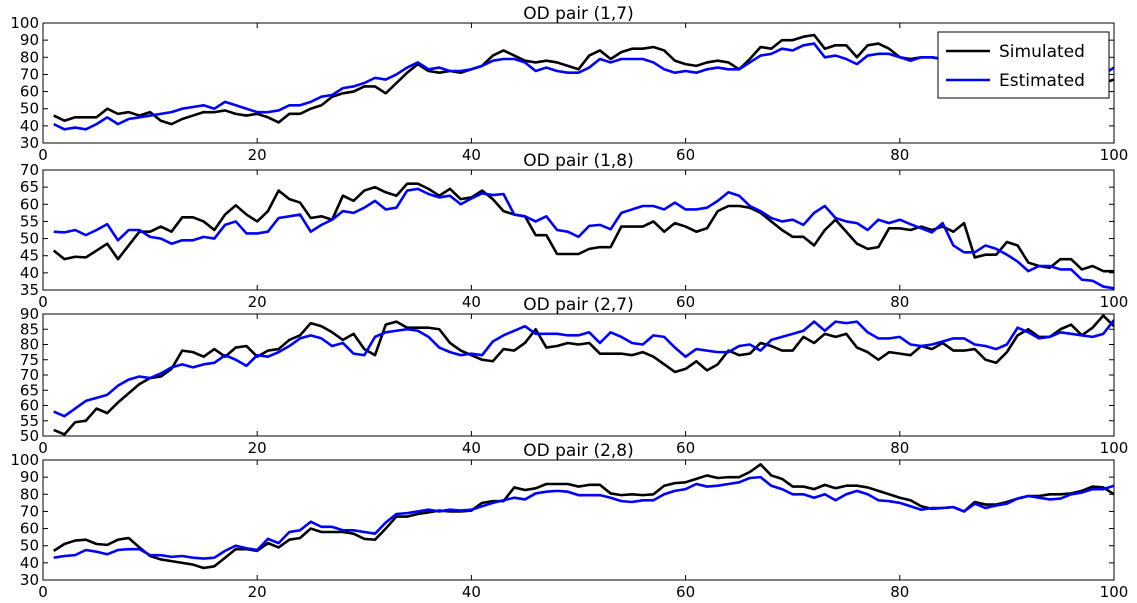 The width and height of the screenshot is (1137, 603). What do you see at coordinates (578, 161) in the screenshot?
I see `subplot-title: OD pair (1,8)` at bounding box center [578, 161].